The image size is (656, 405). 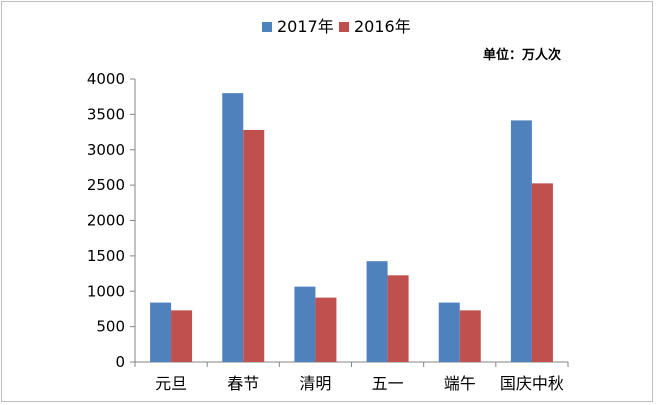 What do you see at coordinates (267, 27) in the screenshot?
I see `legend-swatch-2017` at bounding box center [267, 27].